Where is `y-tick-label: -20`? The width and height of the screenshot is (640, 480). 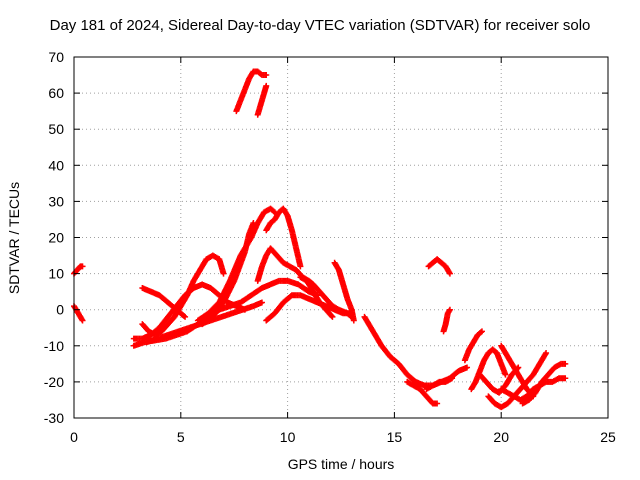 y-tick-label: -20 is located at coordinates (54, 382).